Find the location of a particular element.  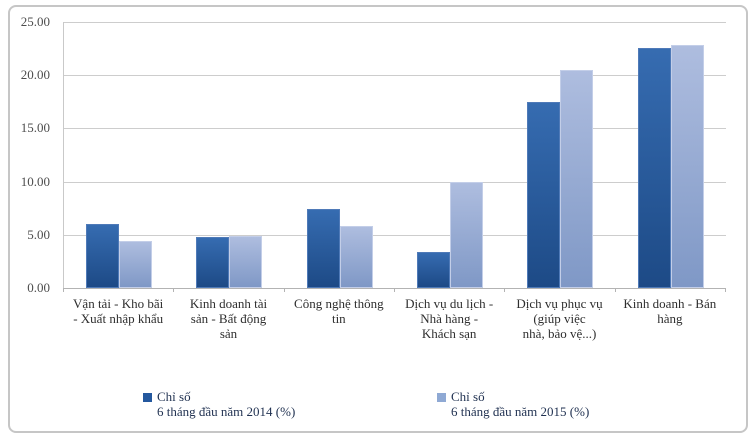

y-axis-tick-label: 10.00 is located at coordinates (35, 181).